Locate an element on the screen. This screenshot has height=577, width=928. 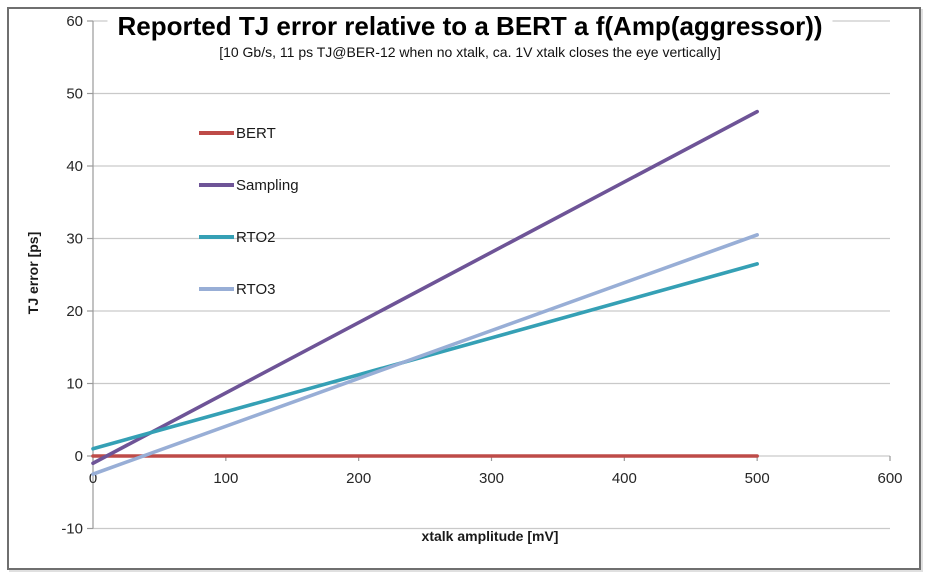
y-tick-label: 40 is located at coordinates (74, 166).